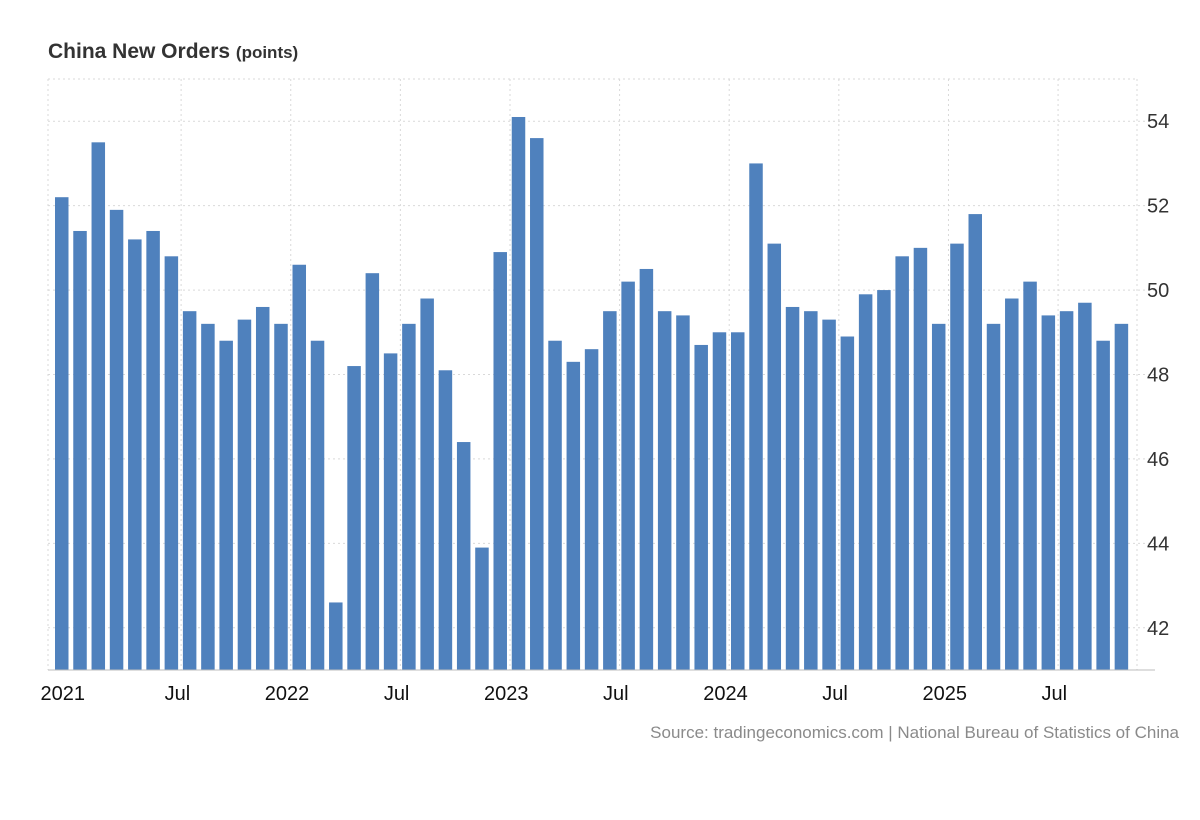  What do you see at coordinates (1158, 544) in the screenshot?
I see `y-tick-label: 44` at bounding box center [1158, 544].